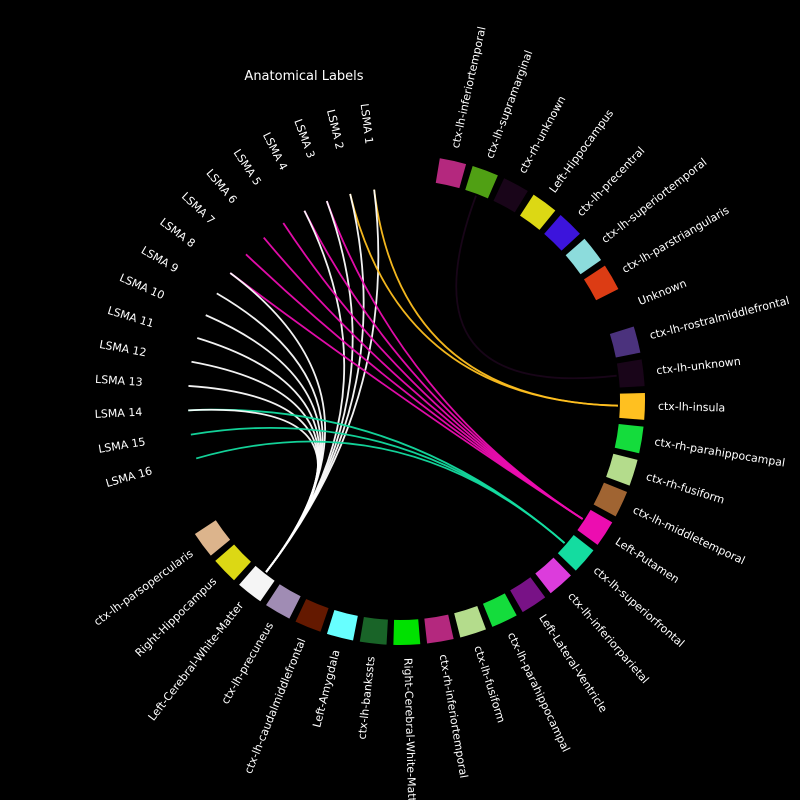  What do you see at coordinates (451, 173) in the screenshot?
I see `node-arc-ctx-lh-inferiortemporal` at bounding box center [451, 173].